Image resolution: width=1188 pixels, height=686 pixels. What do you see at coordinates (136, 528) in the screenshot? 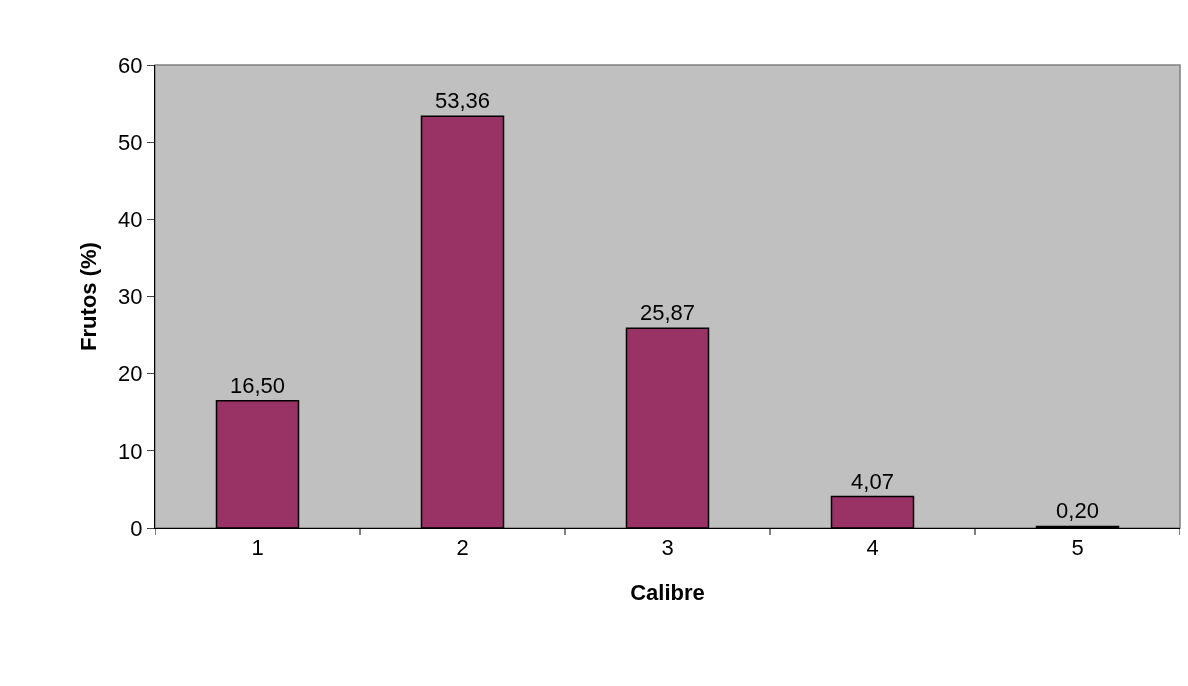
I see `y-tick-label: 0` at bounding box center [136, 528].